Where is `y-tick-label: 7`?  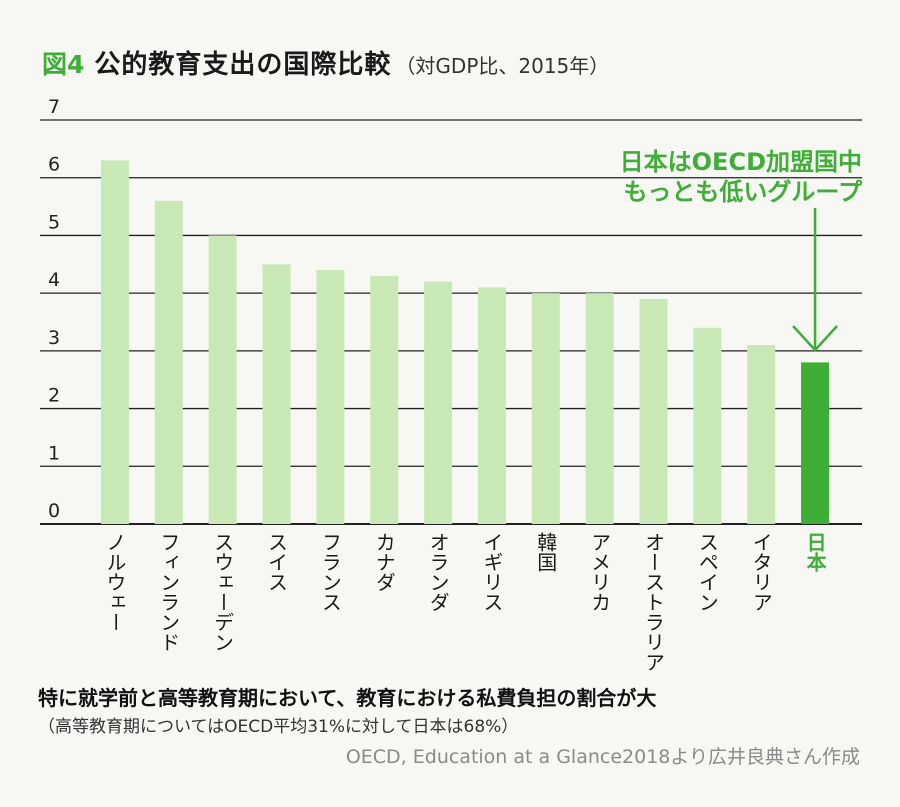 y-tick-label: 7 is located at coordinates (54, 107).